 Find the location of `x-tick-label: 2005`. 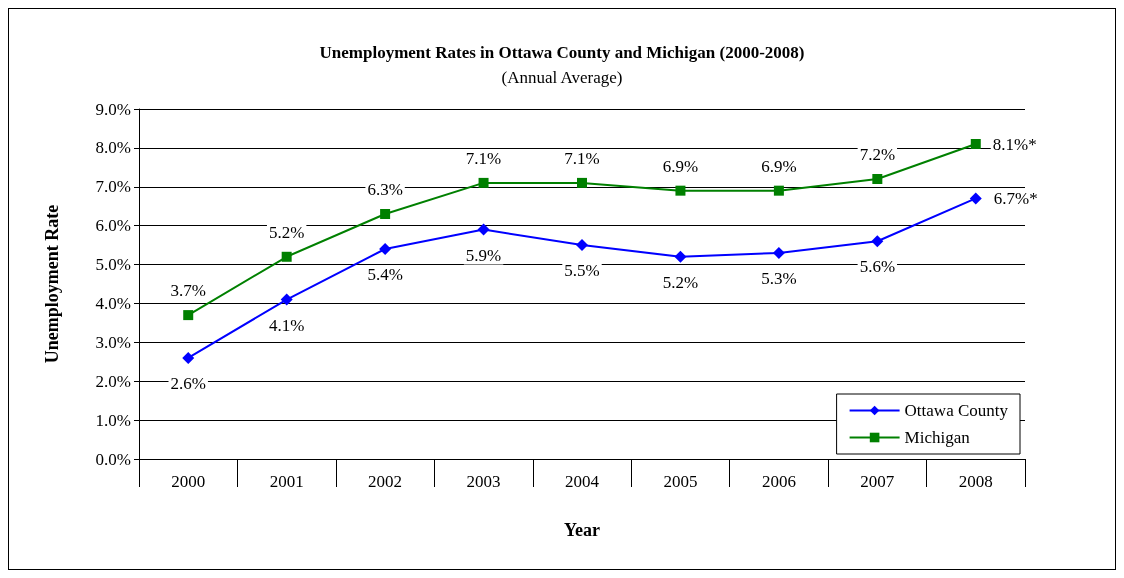

x-tick-label: 2005 is located at coordinates (680, 481).